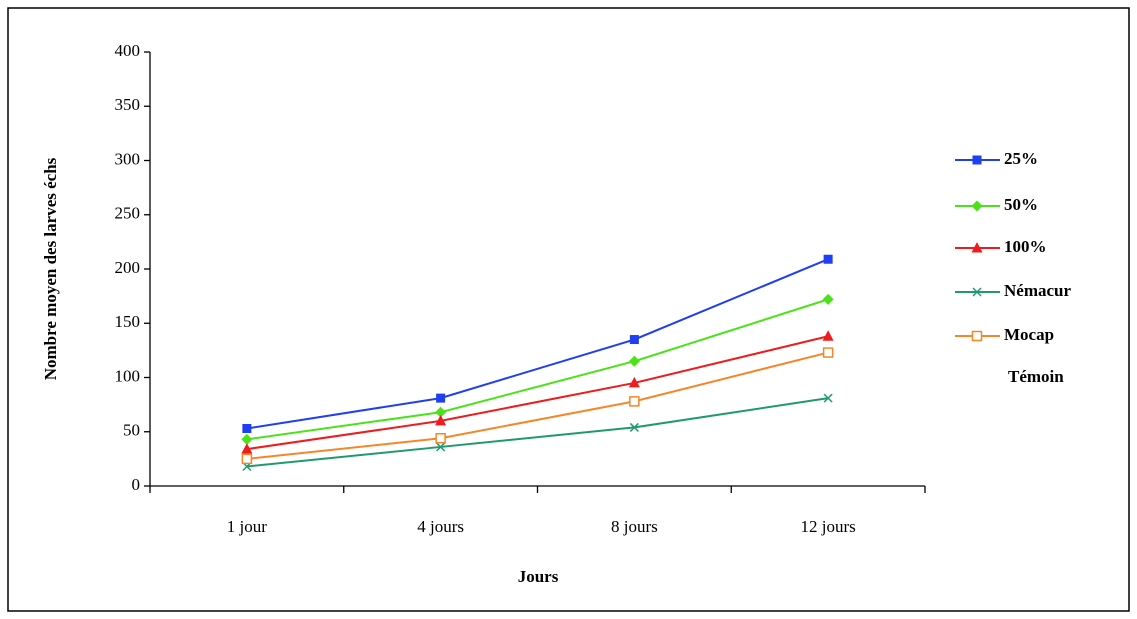 The height and width of the screenshot is (619, 1137). What do you see at coordinates (1036, 376) in the screenshot?
I see `legend-label: Témoin` at bounding box center [1036, 376].